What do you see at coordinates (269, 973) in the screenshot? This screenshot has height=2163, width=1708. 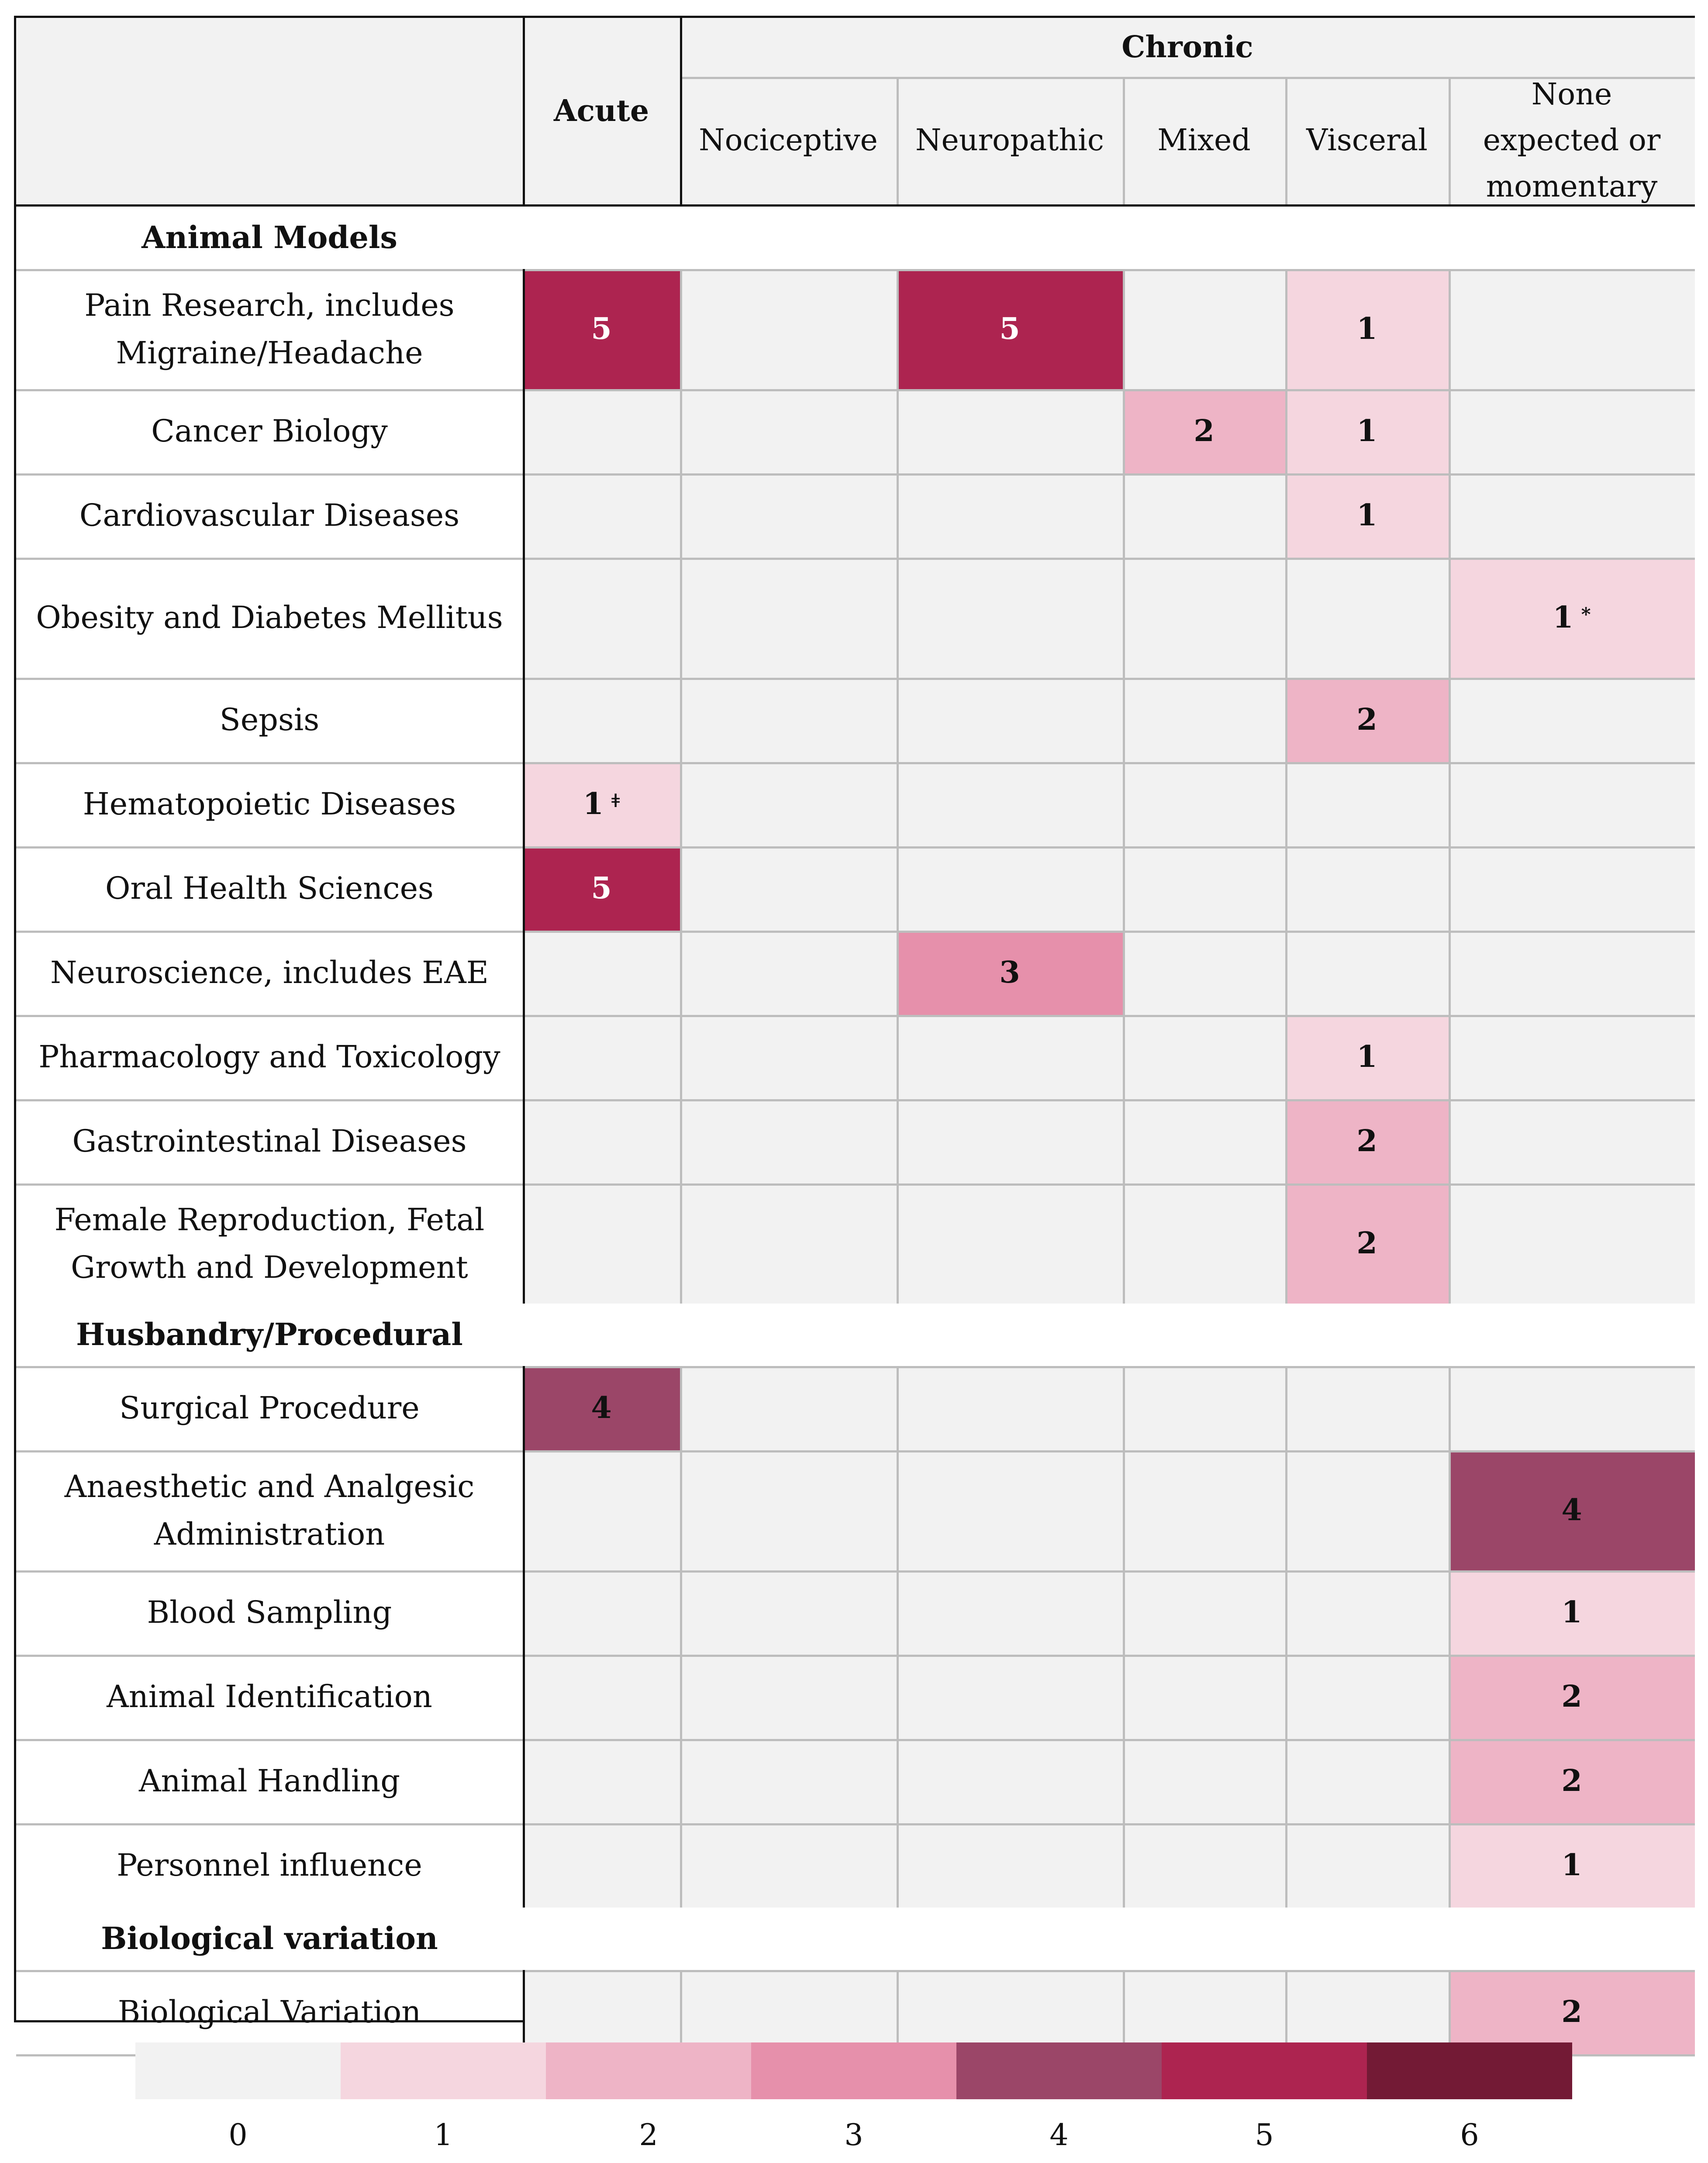 I see `row-label: Neuroscience, includes EAE` at bounding box center [269, 973].